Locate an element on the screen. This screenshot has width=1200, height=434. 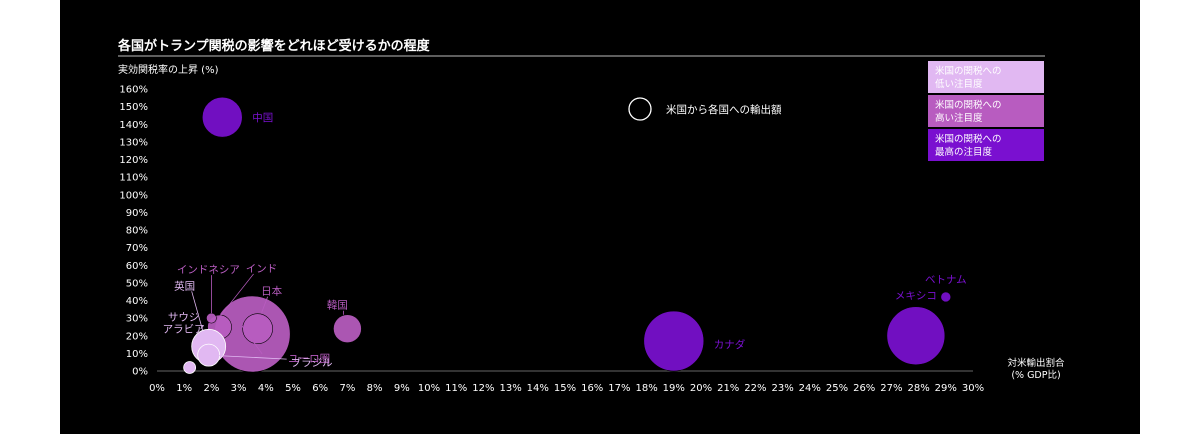
size-legend-label: 米国から各国への輸出額 is located at coordinates (724, 109).